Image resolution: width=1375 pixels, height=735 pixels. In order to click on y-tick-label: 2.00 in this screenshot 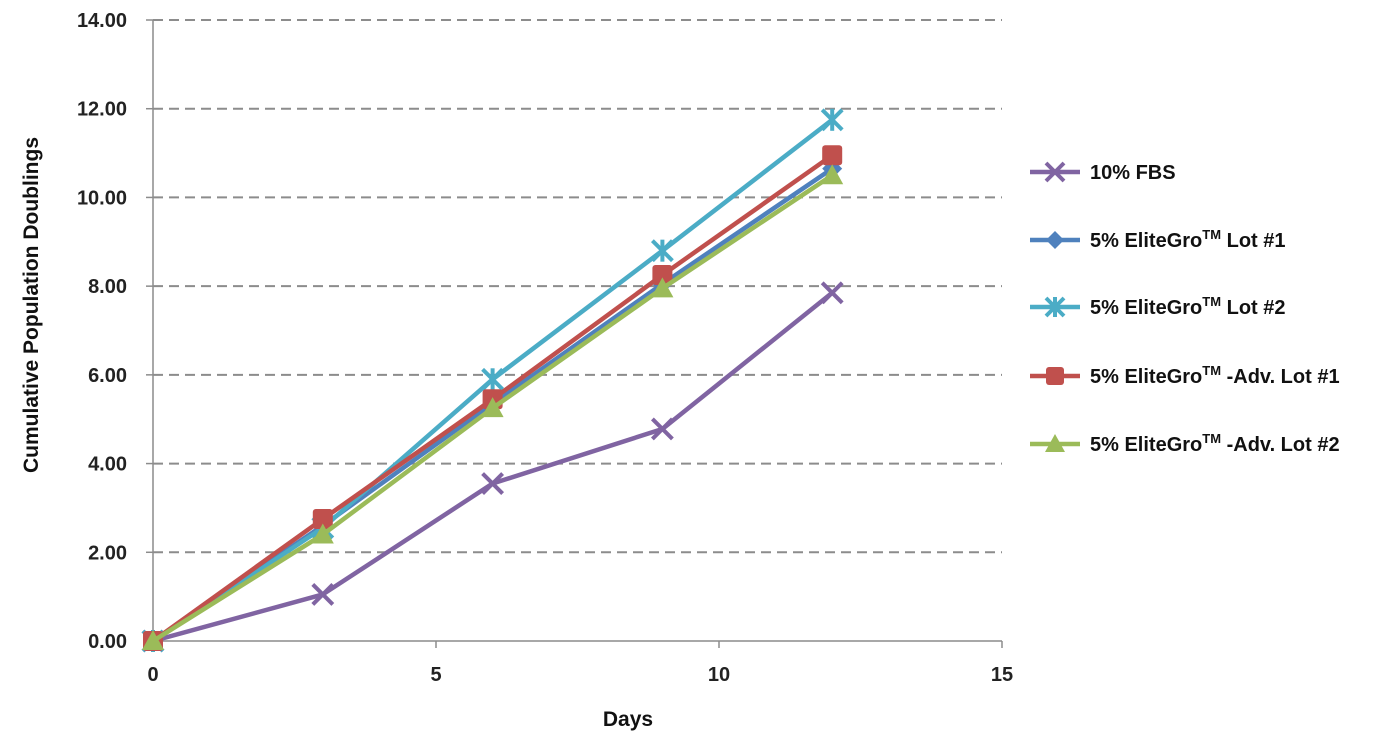, I will do `click(107, 553)`.